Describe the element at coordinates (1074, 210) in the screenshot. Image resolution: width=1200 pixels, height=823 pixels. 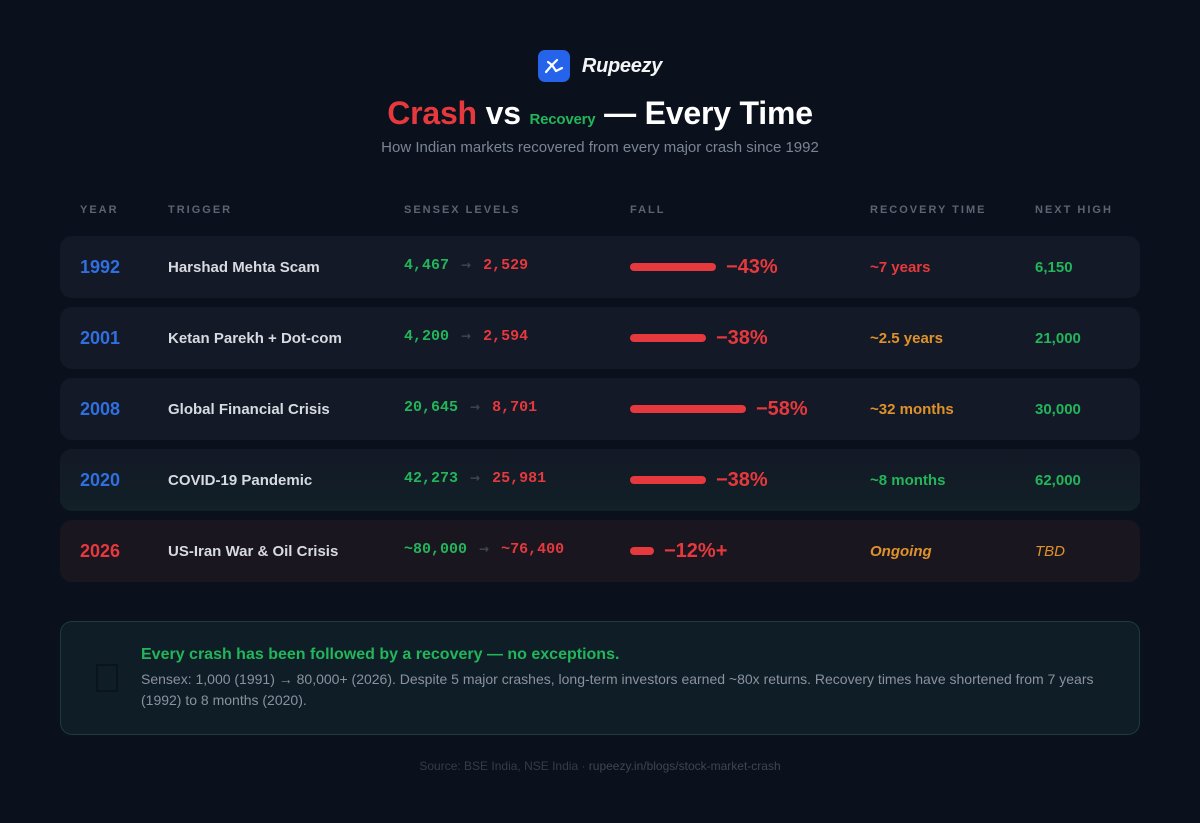
I see `column-header-next-high: NEXT HIGH` at that location.